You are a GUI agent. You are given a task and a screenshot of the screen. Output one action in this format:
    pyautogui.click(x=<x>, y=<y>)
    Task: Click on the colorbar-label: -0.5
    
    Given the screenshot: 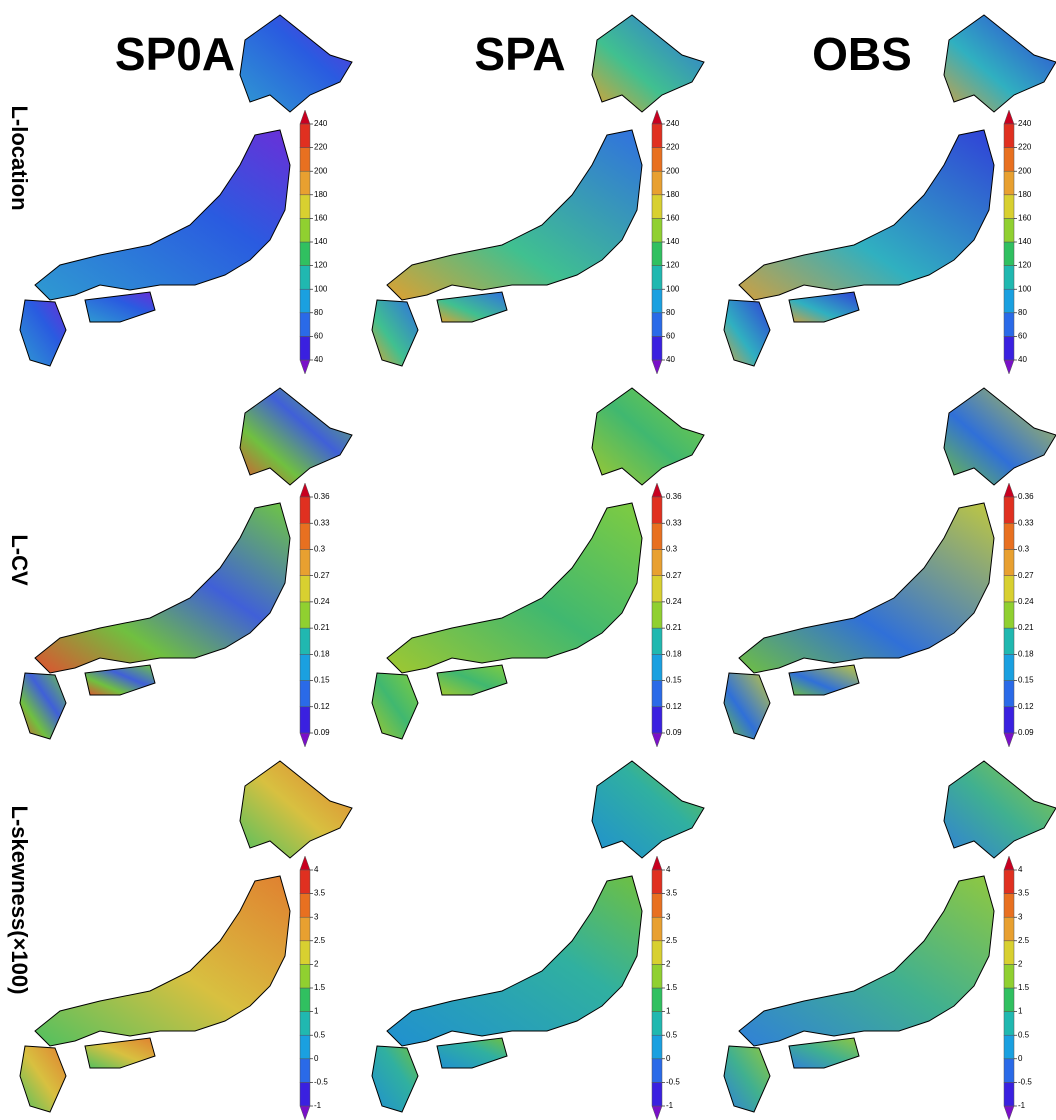 What is the action you would take?
    pyautogui.click(x=673, y=1082)
    